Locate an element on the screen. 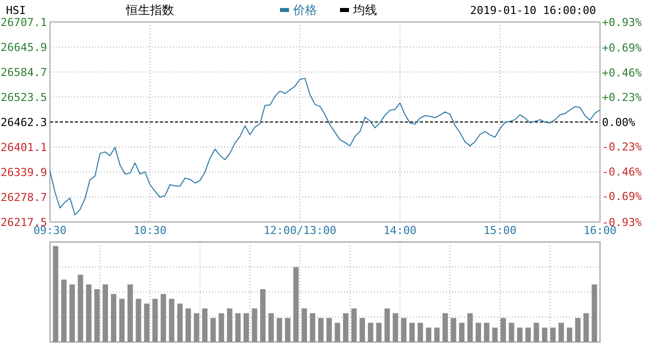  y-tick-label: 26584.7 is located at coordinates (23, 72).